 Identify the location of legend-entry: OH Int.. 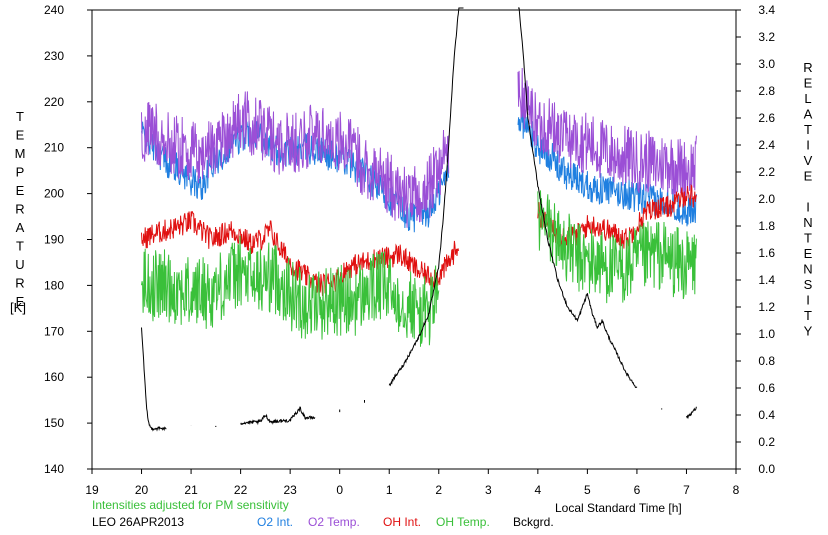
(402, 522).